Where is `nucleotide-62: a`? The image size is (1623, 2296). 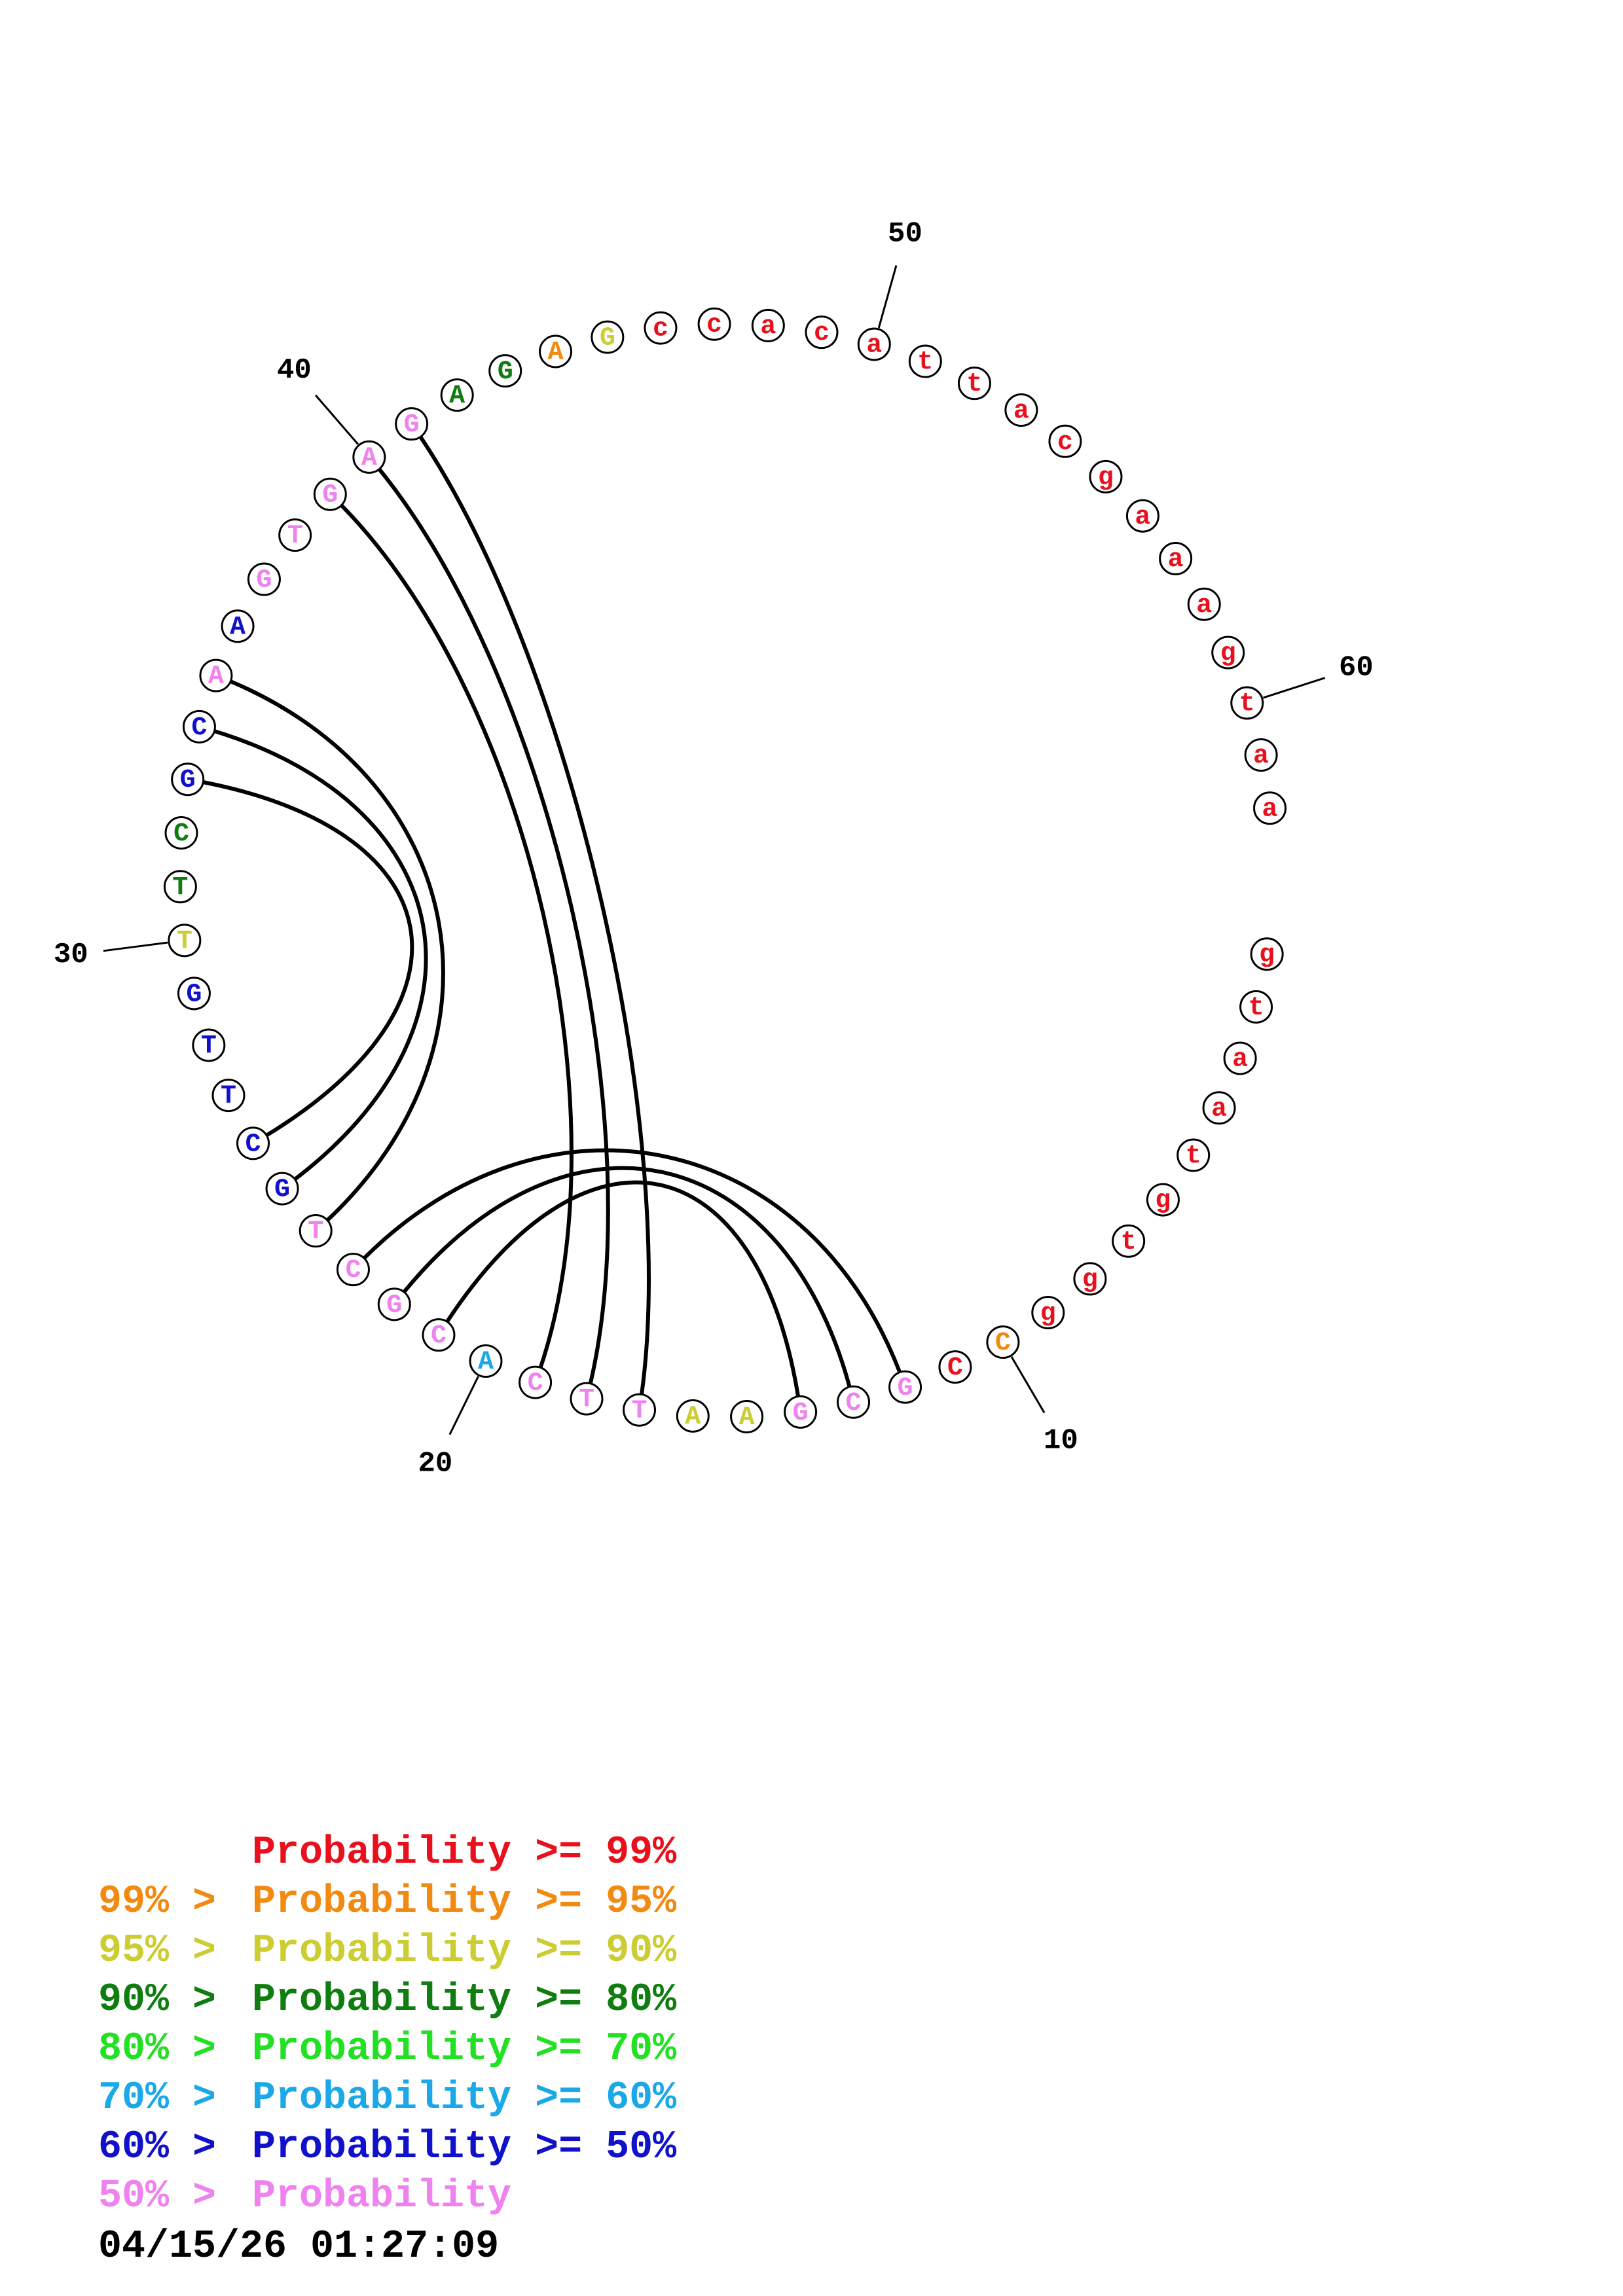
nucleotide-62: a is located at coordinates (1270, 808).